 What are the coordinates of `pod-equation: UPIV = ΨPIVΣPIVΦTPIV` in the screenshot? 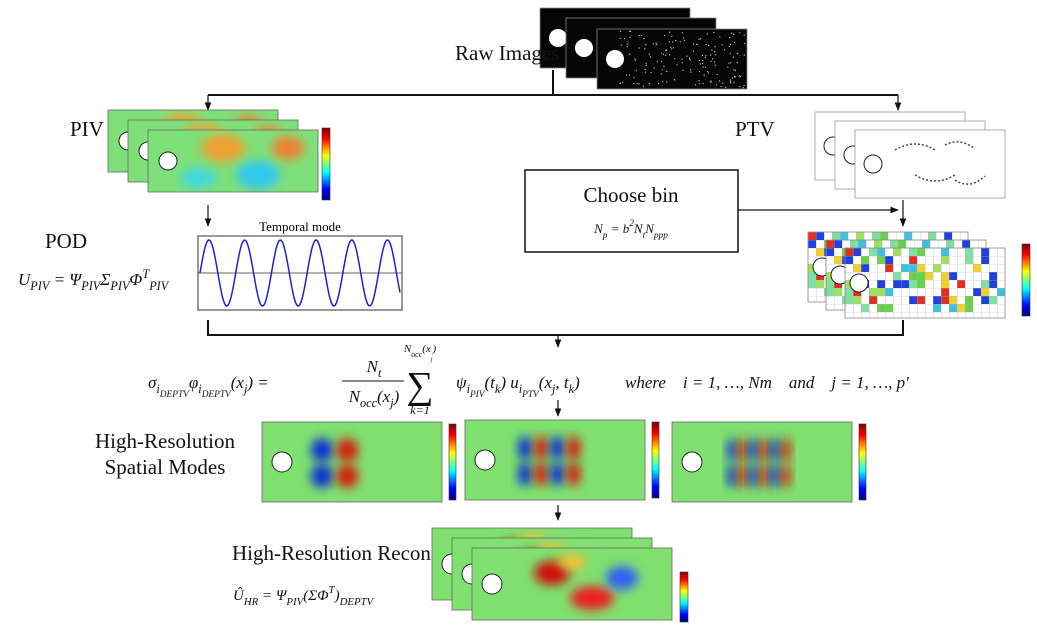 It's located at (94, 280).